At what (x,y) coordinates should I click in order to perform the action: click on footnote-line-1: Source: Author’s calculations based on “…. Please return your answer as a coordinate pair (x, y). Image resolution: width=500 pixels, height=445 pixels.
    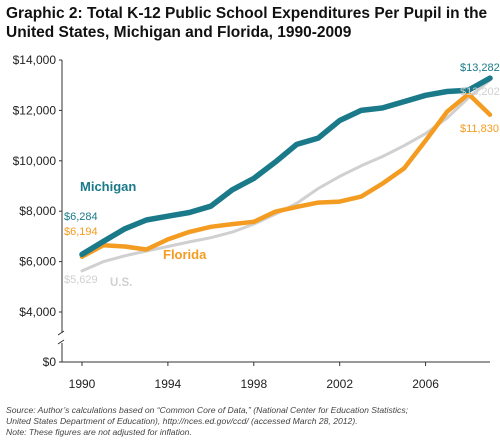
    Looking at the image, I should click on (207, 410).